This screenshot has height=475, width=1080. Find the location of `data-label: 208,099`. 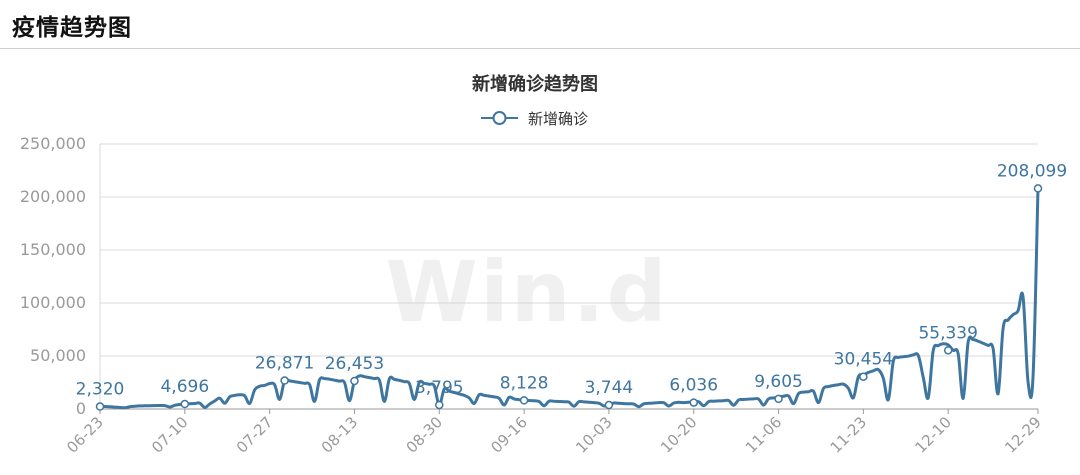

data-label: 208,099 is located at coordinates (1032, 171).